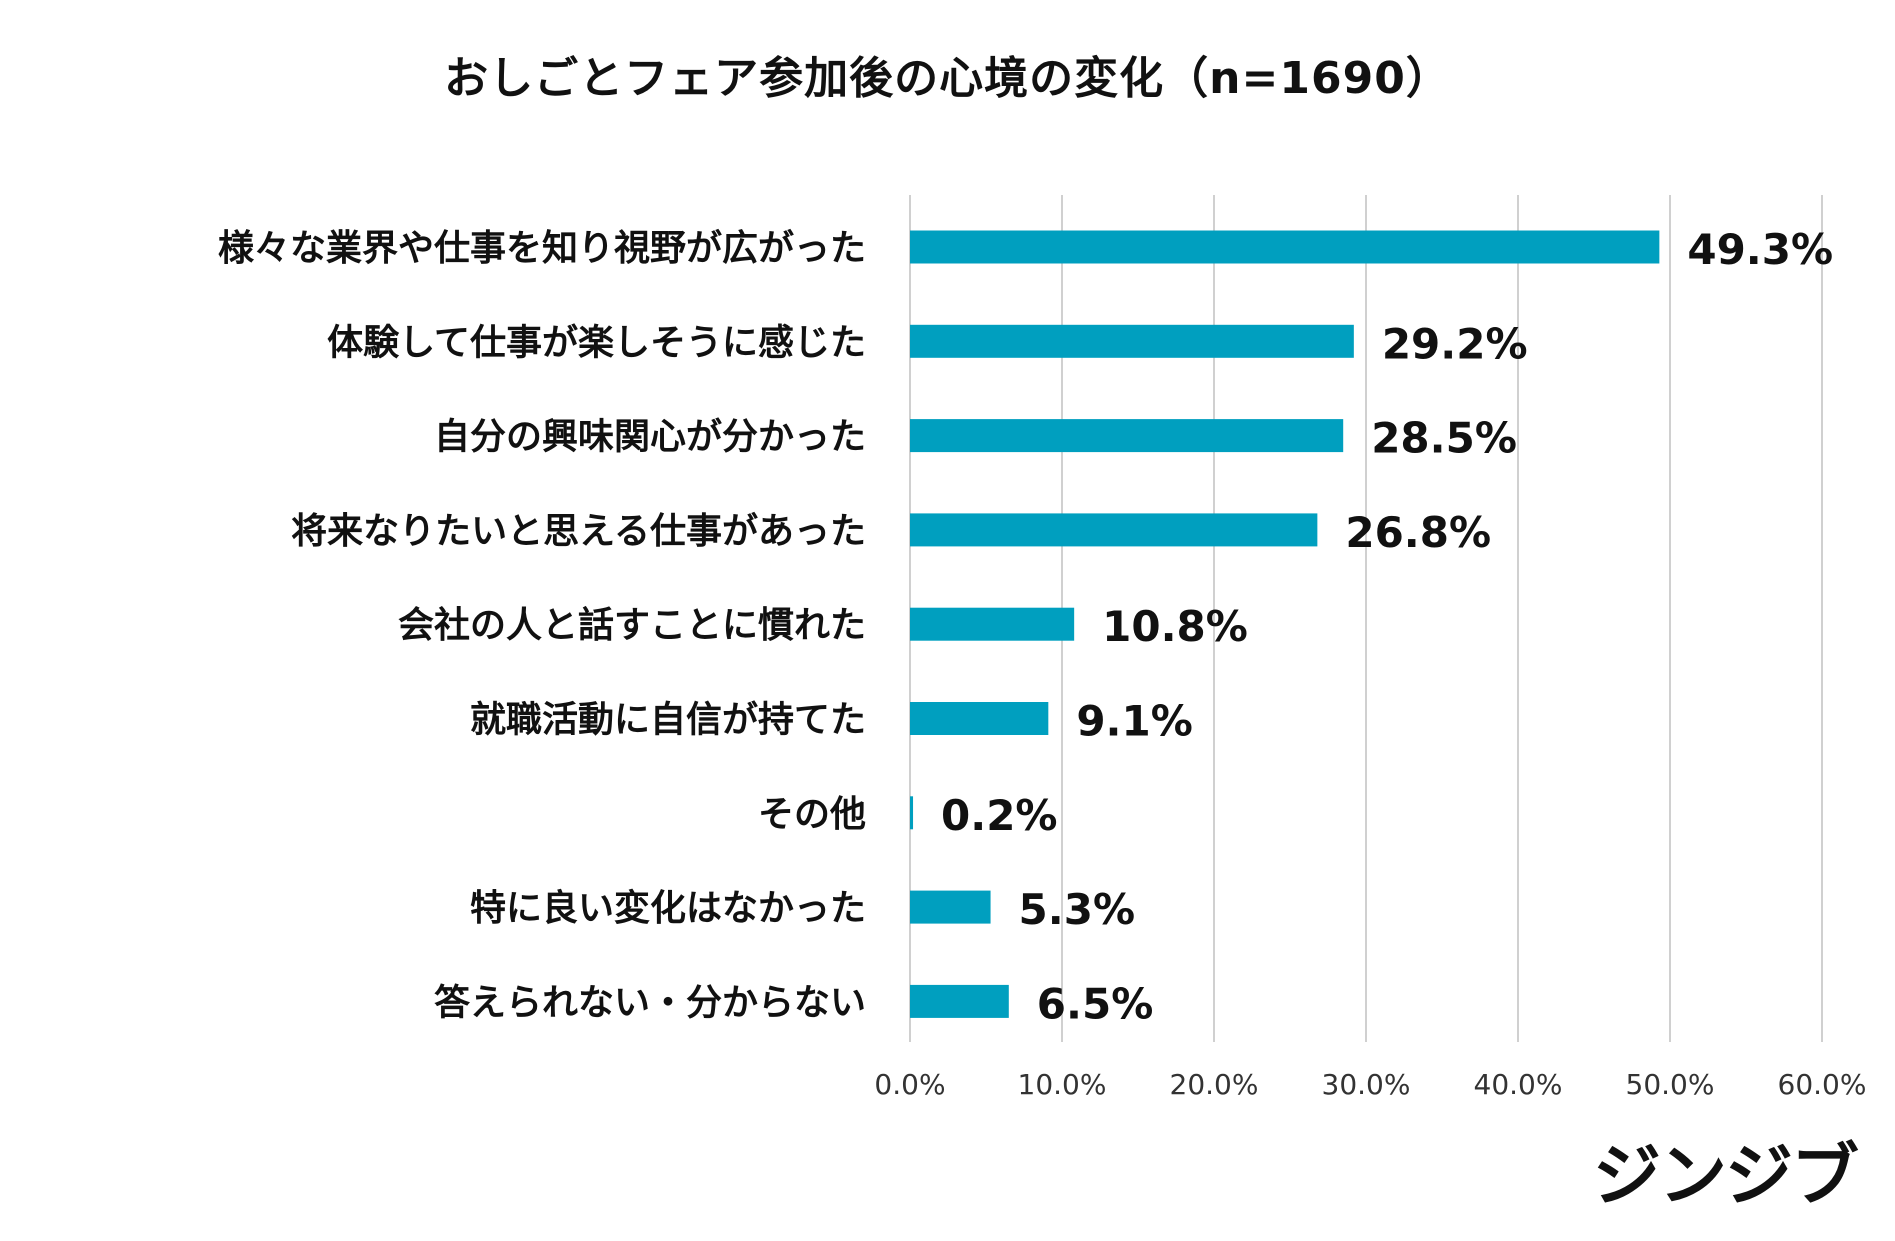 The image size is (1895, 1241). I want to click on value-label: 10.8%, so click(1175, 626).